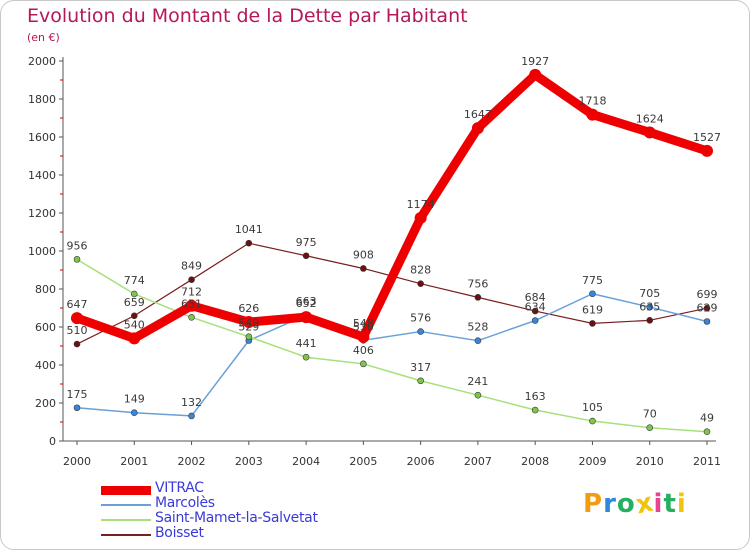 This screenshot has height=550, width=750. What do you see at coordinates (535, 396) in the screenshot?
I see `data-label: 163` at bounding box center [535, 396].